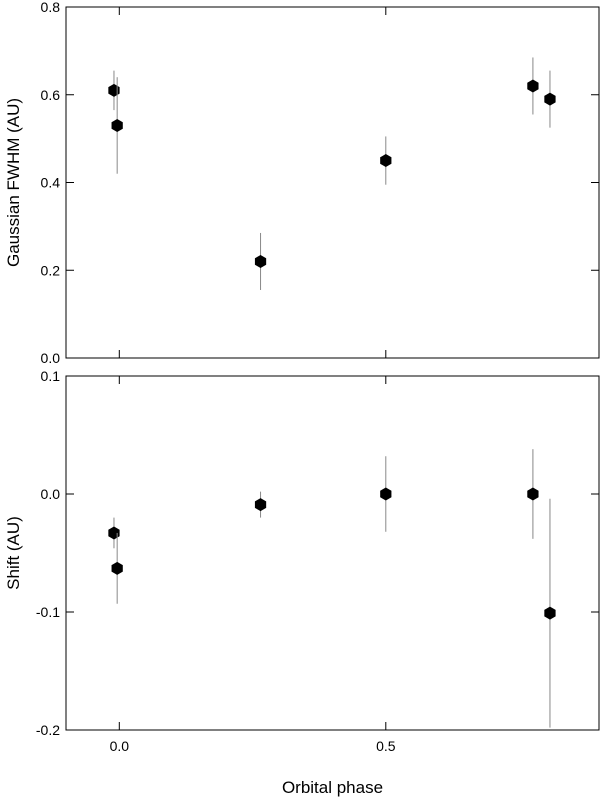 This screenshot has height=805, width=600. What do you see at coordinates (51, 7) in the screenshot?
I see `y-tick-label: 0.8` at bounding box center [51, 7].